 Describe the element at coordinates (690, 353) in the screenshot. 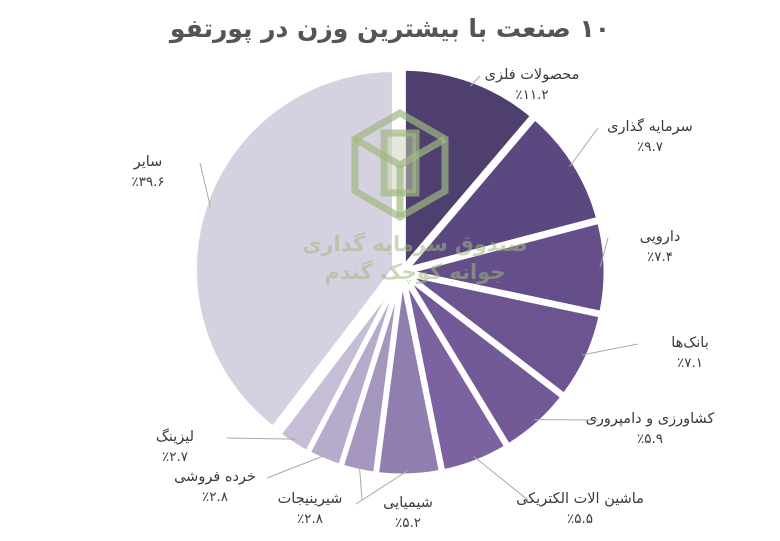

I see `slice-label: بانک‌ها ٪۷.۱` at that location.